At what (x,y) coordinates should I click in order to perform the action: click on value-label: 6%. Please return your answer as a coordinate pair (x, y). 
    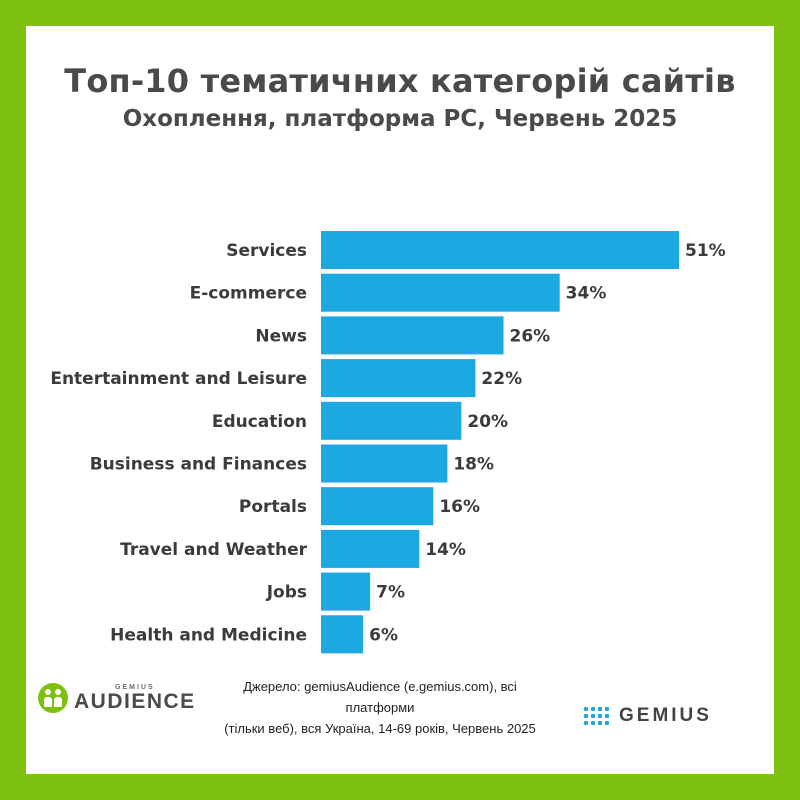
    Looking at the image, I should click on (383, 635).